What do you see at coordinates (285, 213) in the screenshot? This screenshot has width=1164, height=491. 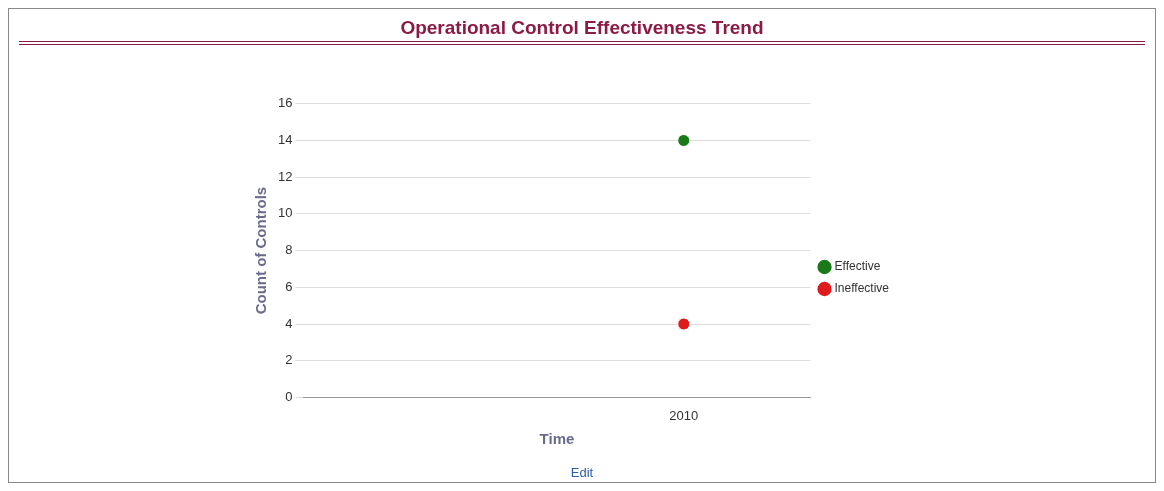 I see `y-tick-label: 10` at bounding box center [285, 213].